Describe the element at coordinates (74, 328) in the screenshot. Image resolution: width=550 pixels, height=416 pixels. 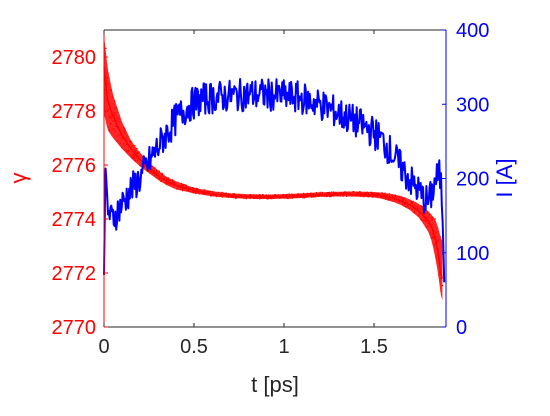
I see `y-left-tick-label: 2770` at that location.